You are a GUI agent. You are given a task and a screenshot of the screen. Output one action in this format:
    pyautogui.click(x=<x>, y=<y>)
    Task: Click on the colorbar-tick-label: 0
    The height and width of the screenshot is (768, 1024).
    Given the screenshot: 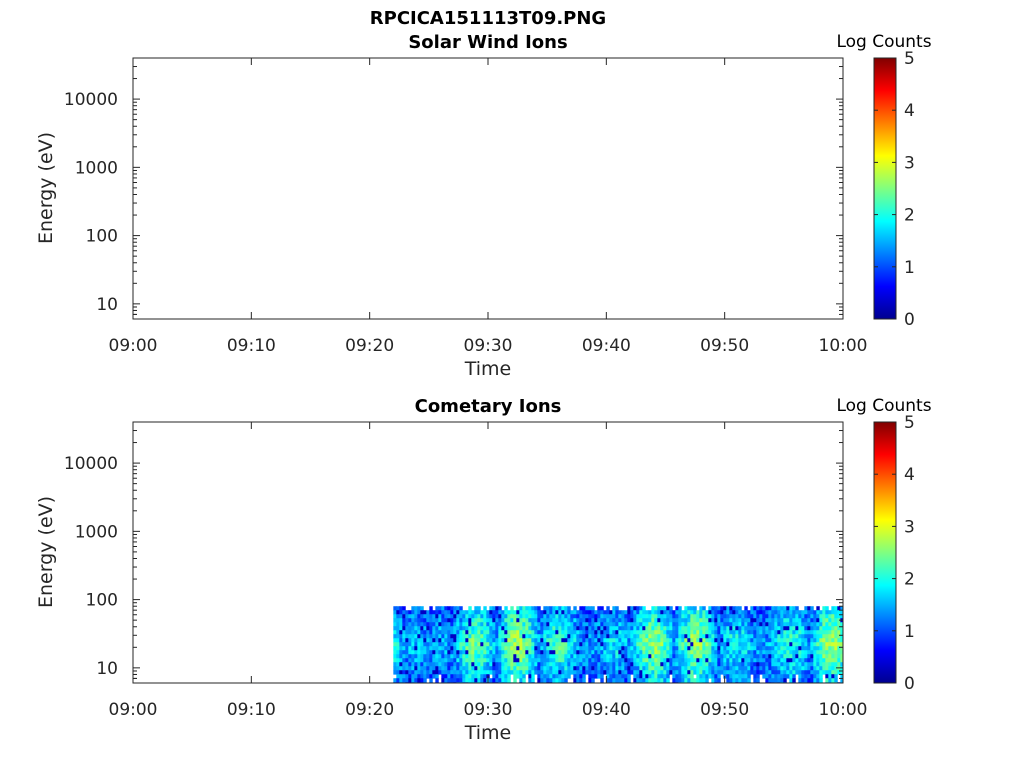 What is the action you would take?
    pyautogui.click(x=909, y=320)
    